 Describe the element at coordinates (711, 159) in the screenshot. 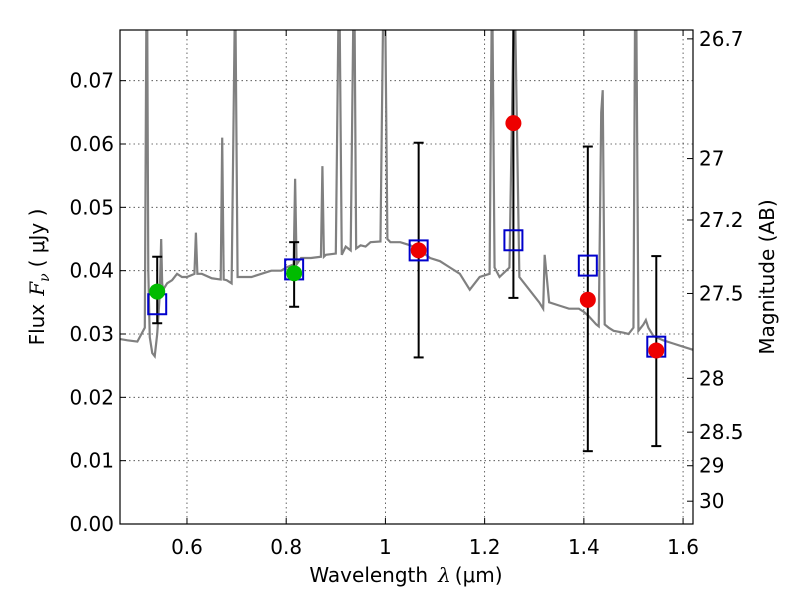

I see `y2-tick-label: 27` at that location.